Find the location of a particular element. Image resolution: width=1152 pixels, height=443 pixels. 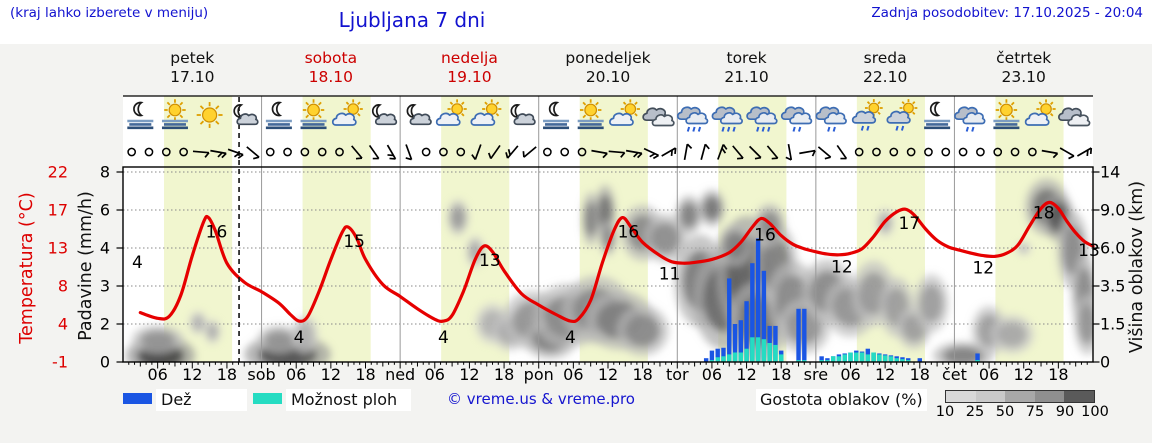

temperature-label: 15 is located at coordinates (354, 242).